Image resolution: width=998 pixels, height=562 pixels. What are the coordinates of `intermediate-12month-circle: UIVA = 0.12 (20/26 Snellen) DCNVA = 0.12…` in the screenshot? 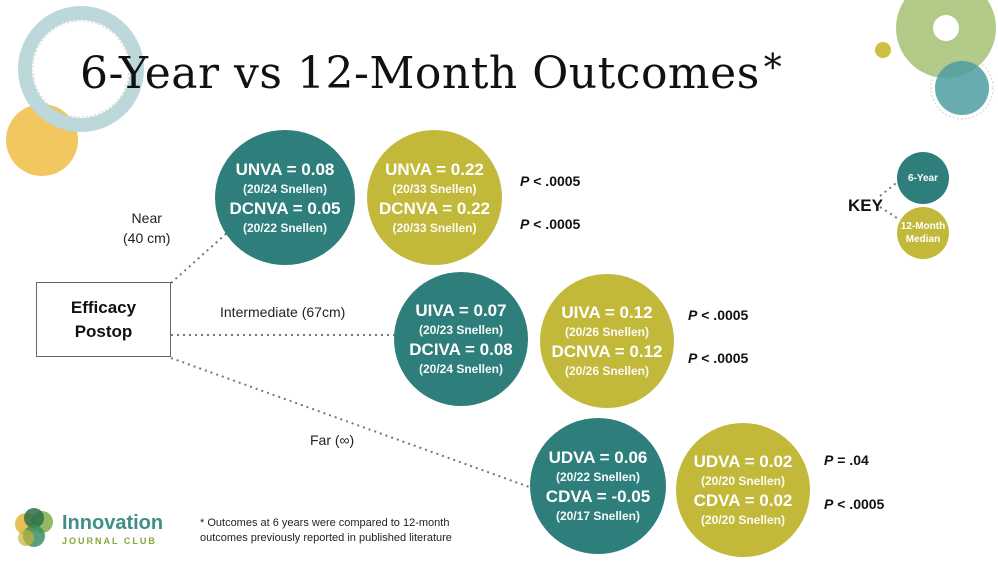 It's located at (607, 341).